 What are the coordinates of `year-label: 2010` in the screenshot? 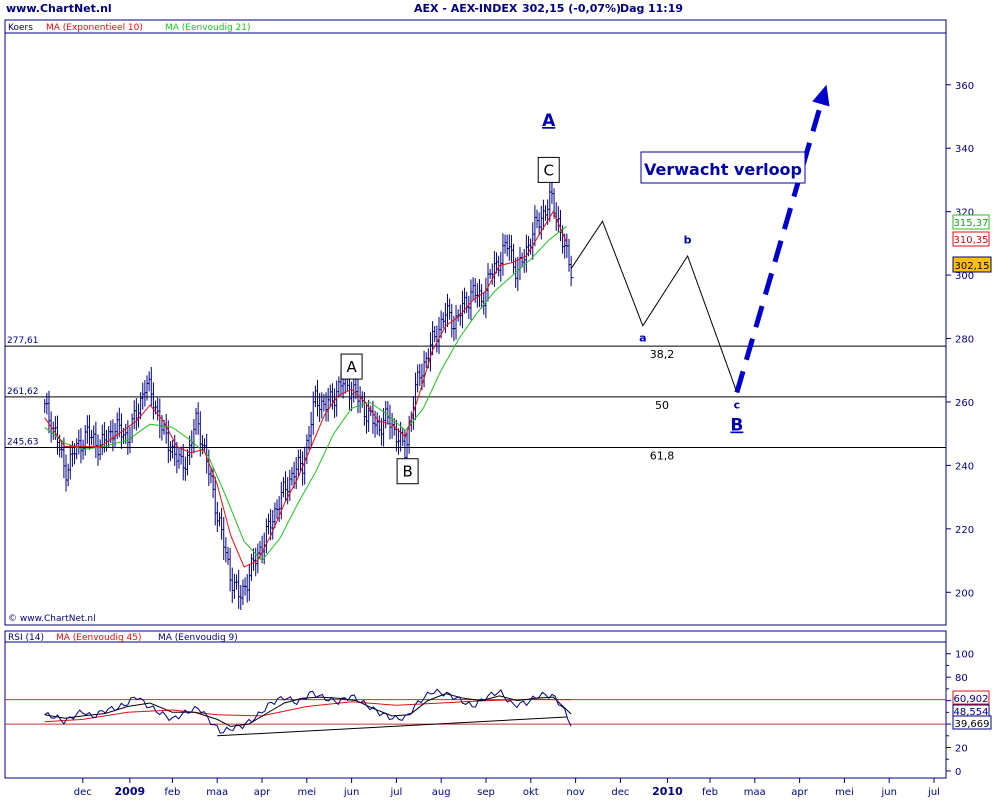 It's located at (667, 791).